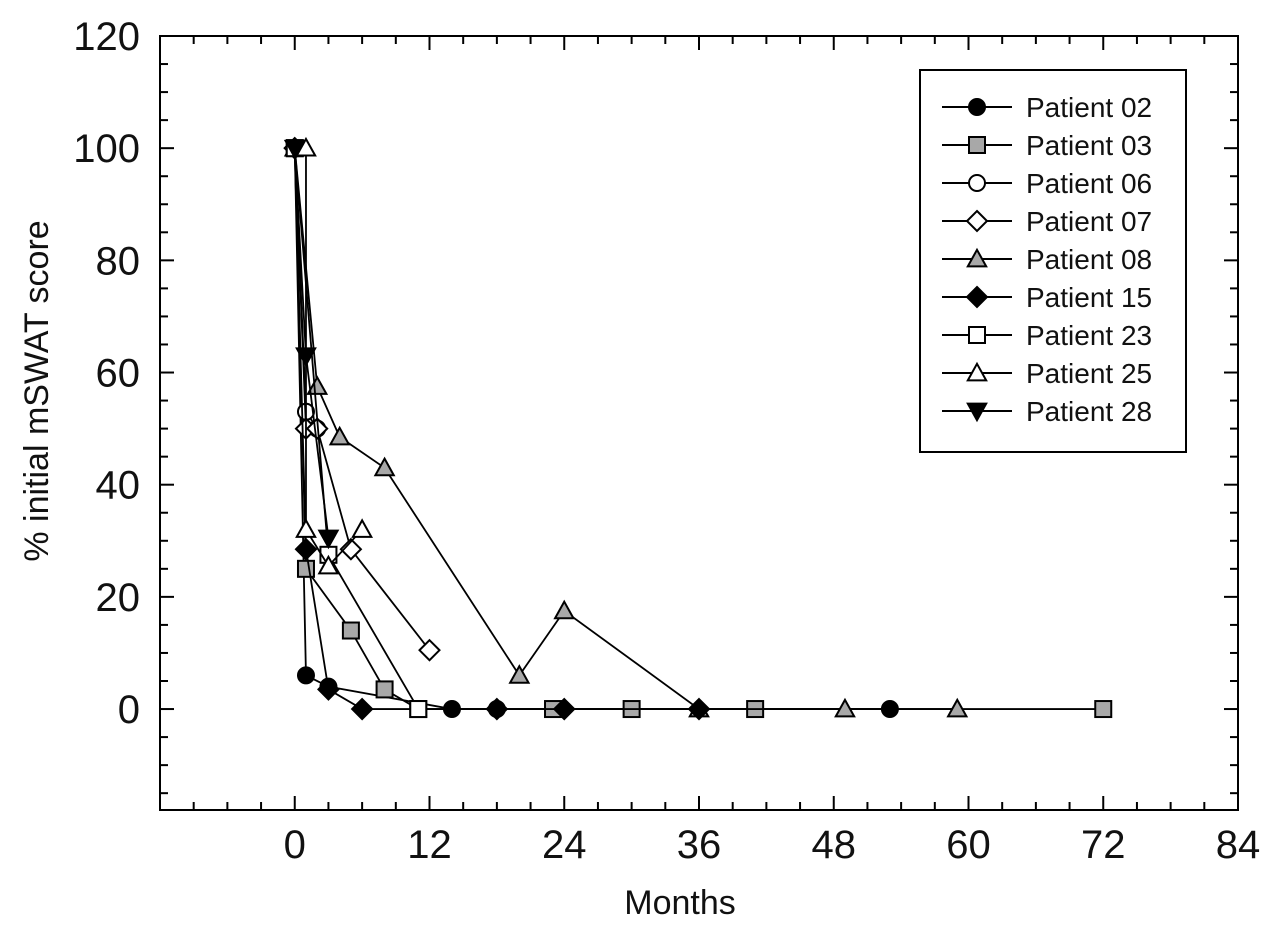 The height and width of the screenshot is (929, 1280). I want to click on x-tick-label: 72, so click(1103, 845).